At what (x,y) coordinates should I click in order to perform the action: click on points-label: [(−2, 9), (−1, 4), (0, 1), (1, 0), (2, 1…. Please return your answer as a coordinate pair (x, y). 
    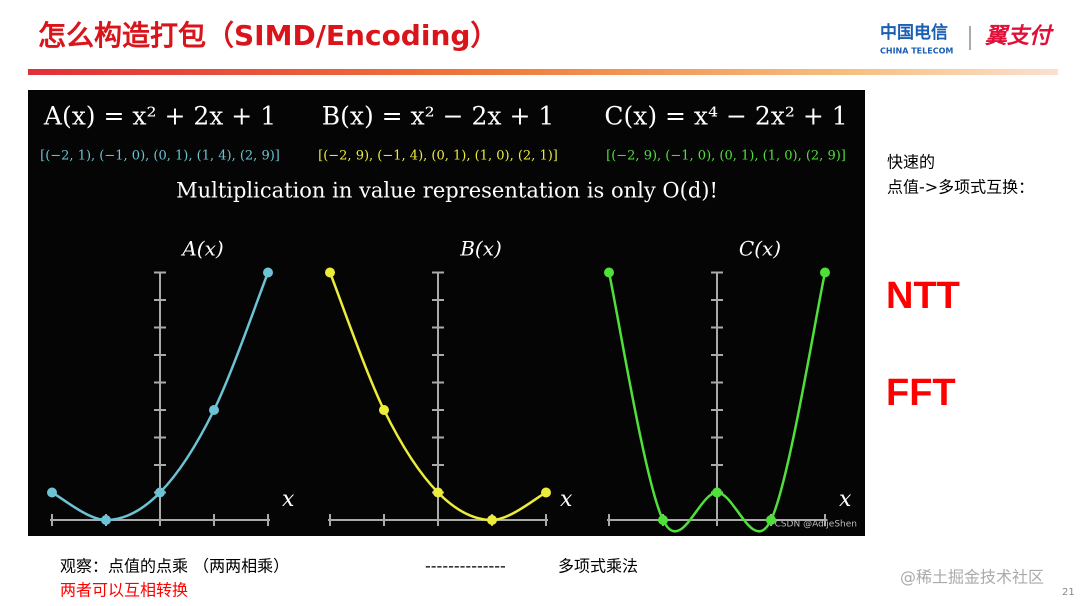
    Looking at the image, I should click on (438, 156).